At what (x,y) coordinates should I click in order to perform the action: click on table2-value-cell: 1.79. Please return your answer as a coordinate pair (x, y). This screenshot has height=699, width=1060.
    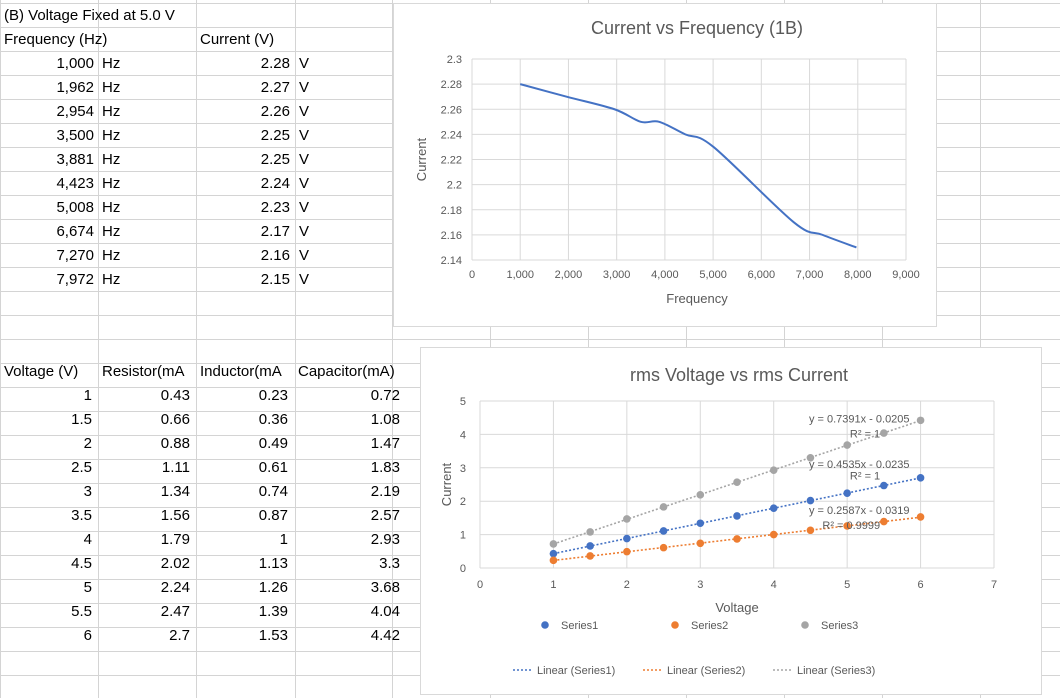
    Looking at the image, I should click on (175, 539).